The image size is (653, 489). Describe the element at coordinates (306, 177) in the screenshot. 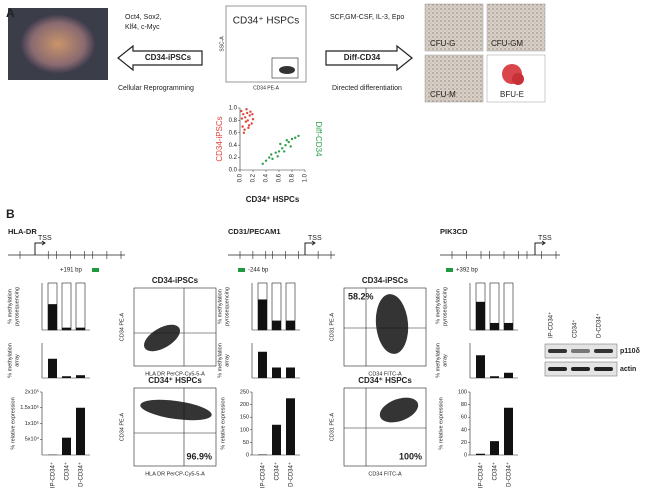

I see `x-tick-label: 1.0` at that location.